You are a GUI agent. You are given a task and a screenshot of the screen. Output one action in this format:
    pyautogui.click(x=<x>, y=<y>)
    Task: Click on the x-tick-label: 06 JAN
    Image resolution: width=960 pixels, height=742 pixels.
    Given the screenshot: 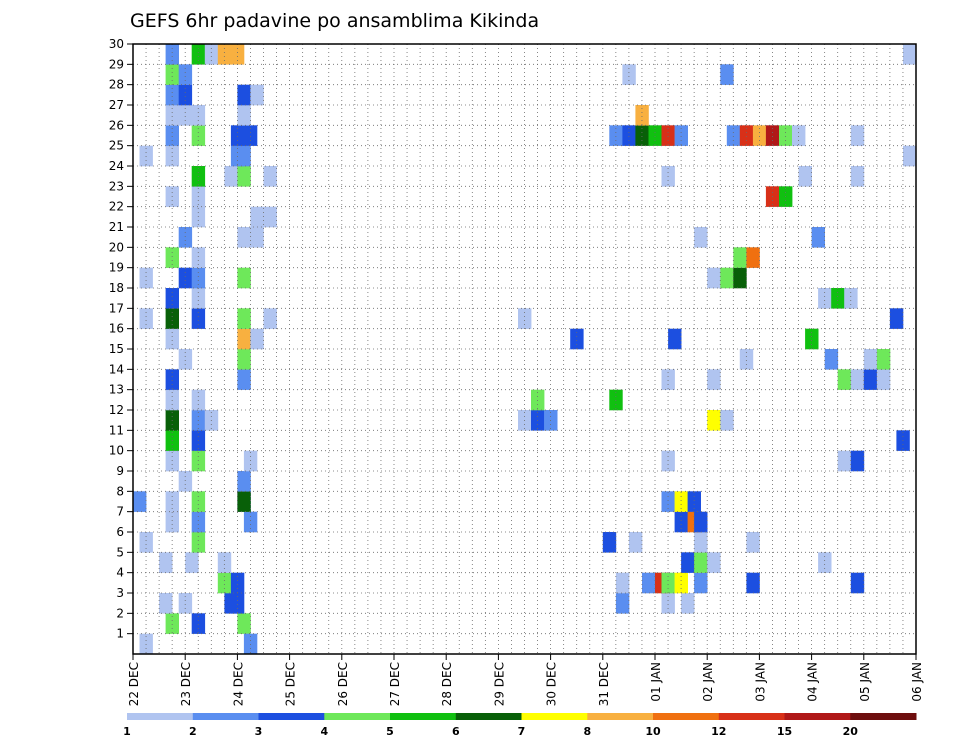 What is the action you would take?
    pyautogui.click(x=917, y=682)
    